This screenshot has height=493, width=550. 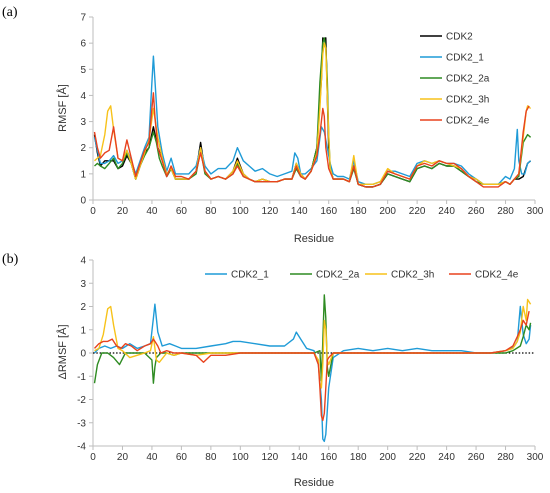 What do you see at coordinates (81, 400) in the screenshot?
I see `y-tick-label: -2` at bounding box center [81, 400].